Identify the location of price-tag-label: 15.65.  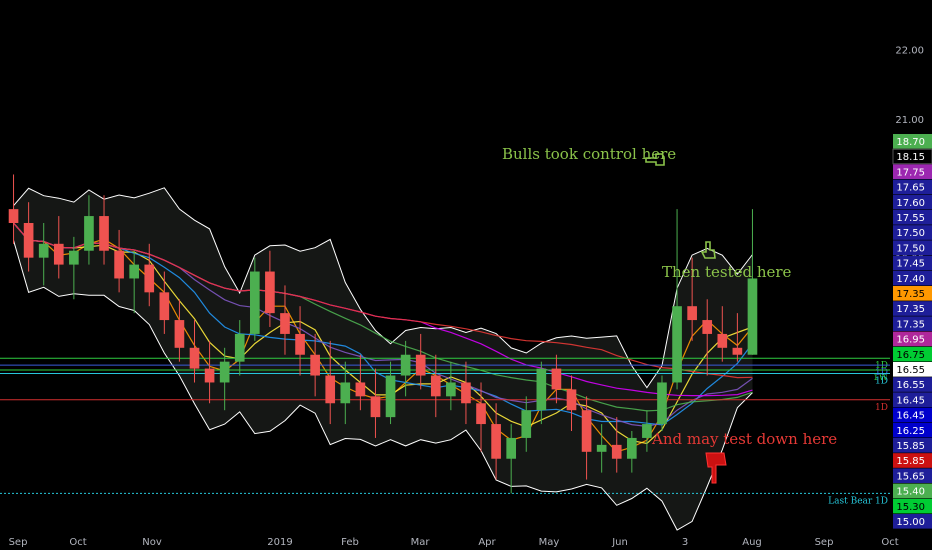
(910, 476).